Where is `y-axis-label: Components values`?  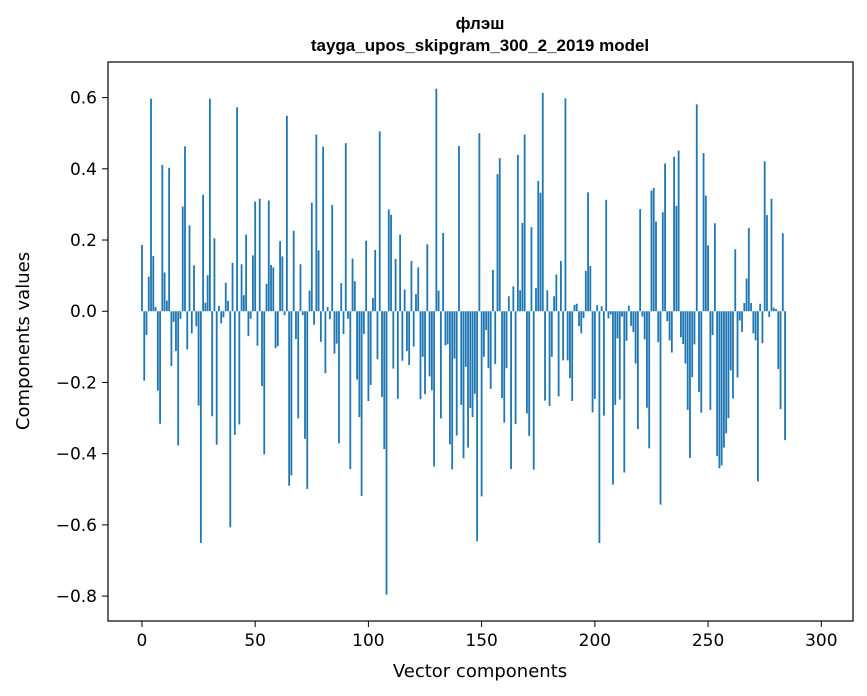 y-axis-label: Components values is located at coordinates (23, 341).